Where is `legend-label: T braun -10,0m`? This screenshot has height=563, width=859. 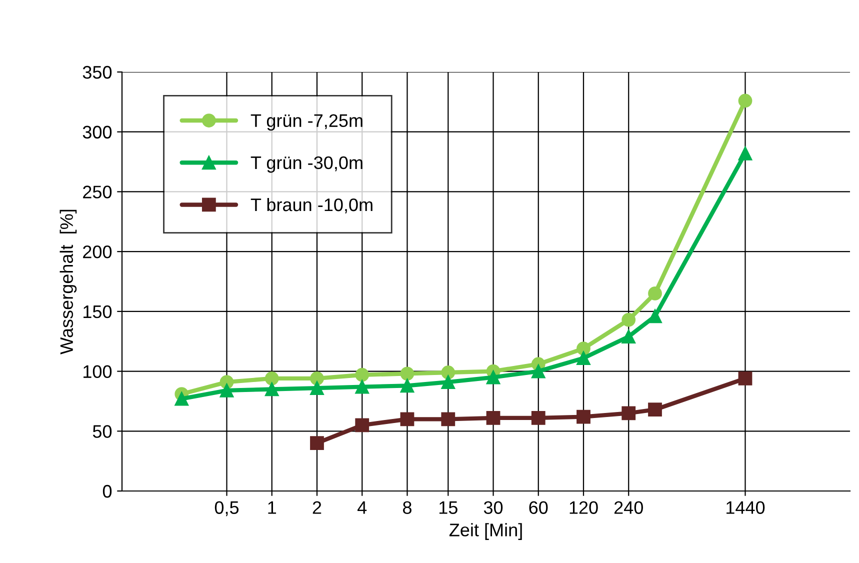 legend-label: T braun -10,0m is located at coordinates (311, 206).